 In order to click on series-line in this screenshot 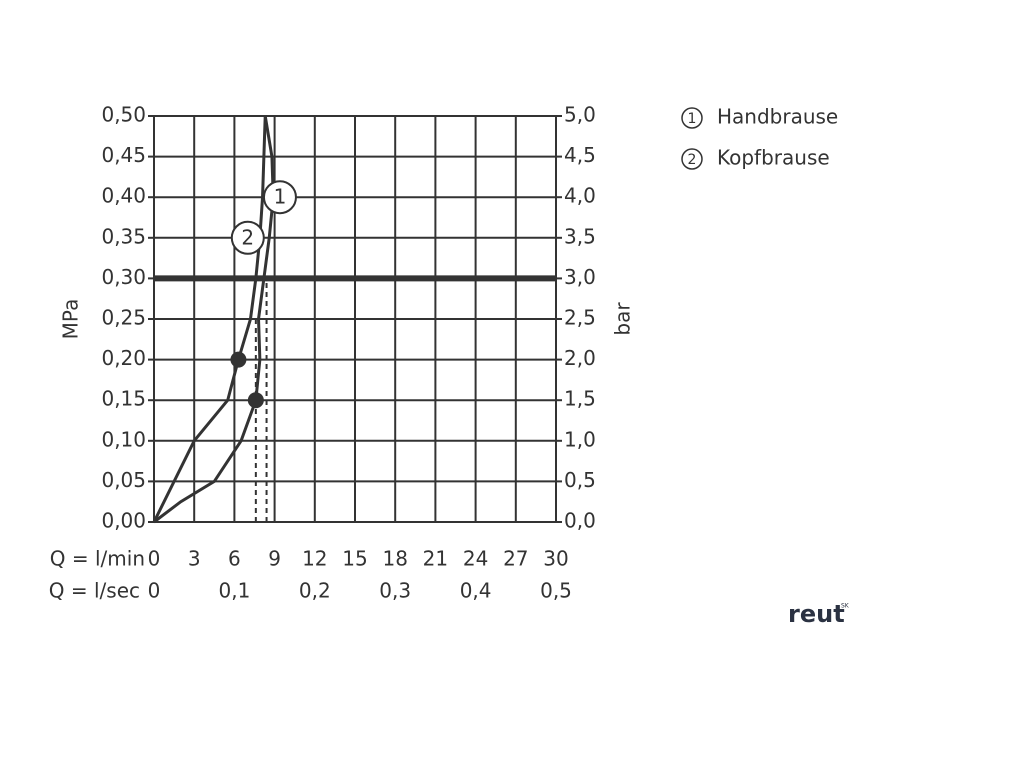, I will do `click(209, 319)`.